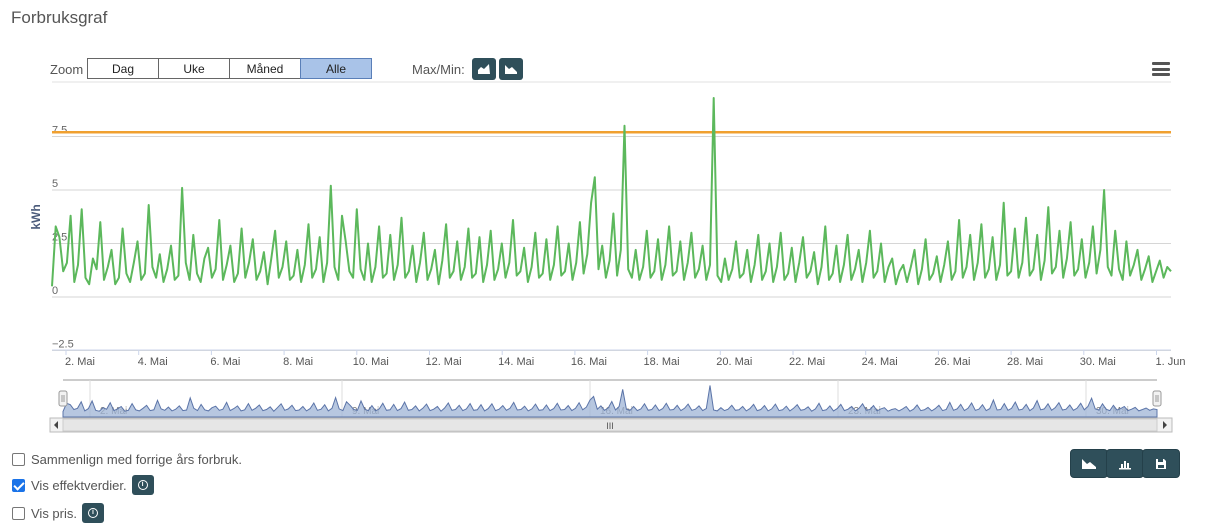  I want to click on navigator-handle-left, so click(63, 398).